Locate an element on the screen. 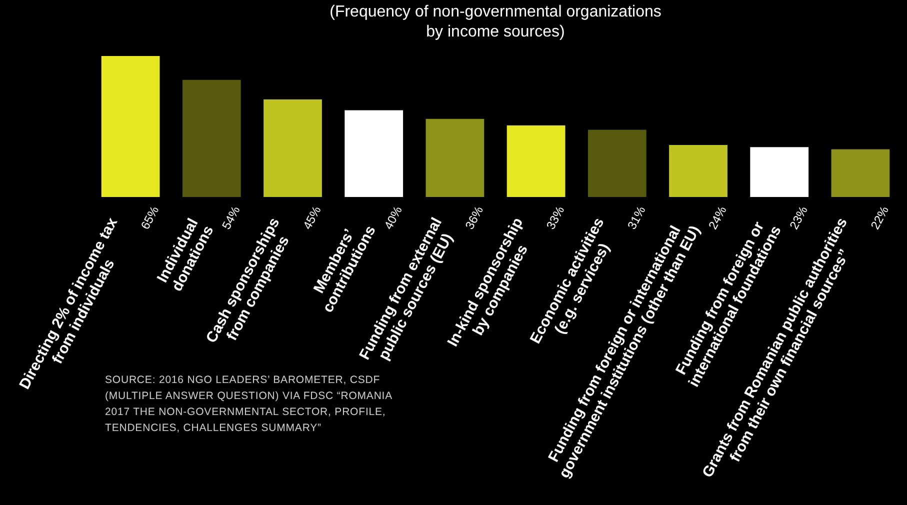 The image size is (907, 505). data-label: 22% is located at coordinates (880, 218).